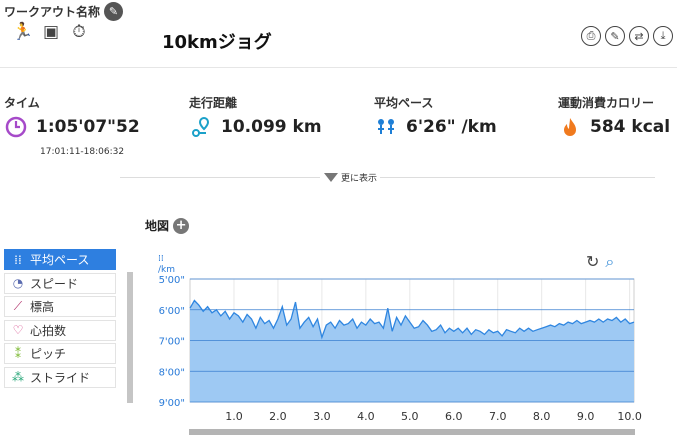 The height and width of the screenshot is (441, 677). Describe the element at coordinates (610, 261) in the screenshot. I see `zoom-icon: ⌕` at that location.